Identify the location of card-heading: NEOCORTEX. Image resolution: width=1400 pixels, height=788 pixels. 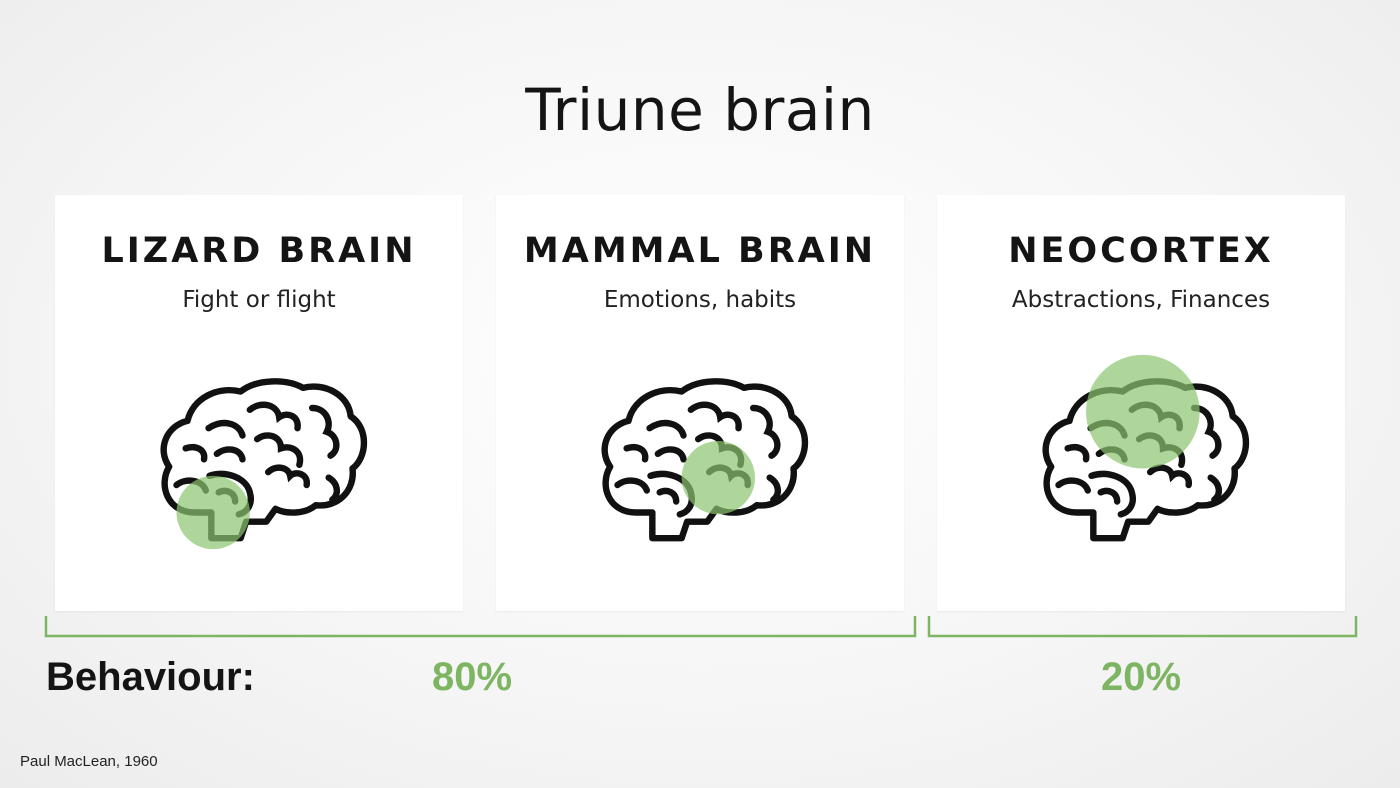
(1141, 251).